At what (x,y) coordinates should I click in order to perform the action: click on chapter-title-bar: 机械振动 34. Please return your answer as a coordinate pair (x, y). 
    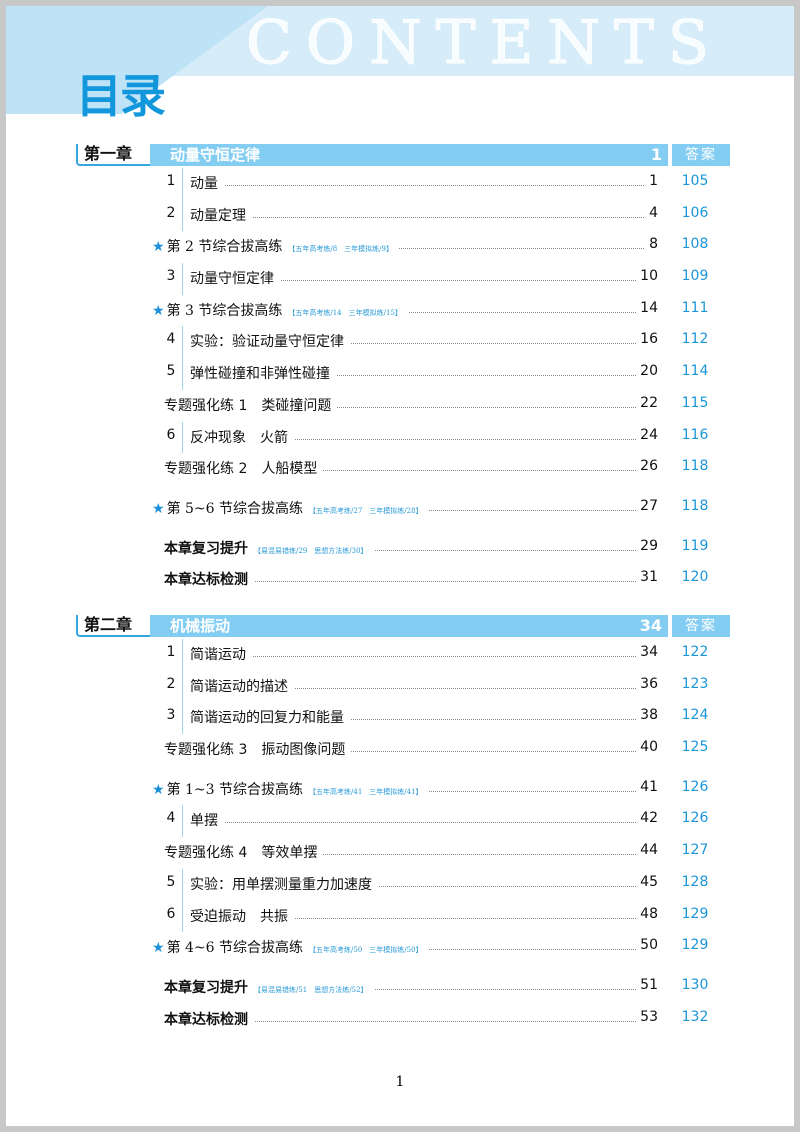
    Looking at the image, I should click on (409, 626).